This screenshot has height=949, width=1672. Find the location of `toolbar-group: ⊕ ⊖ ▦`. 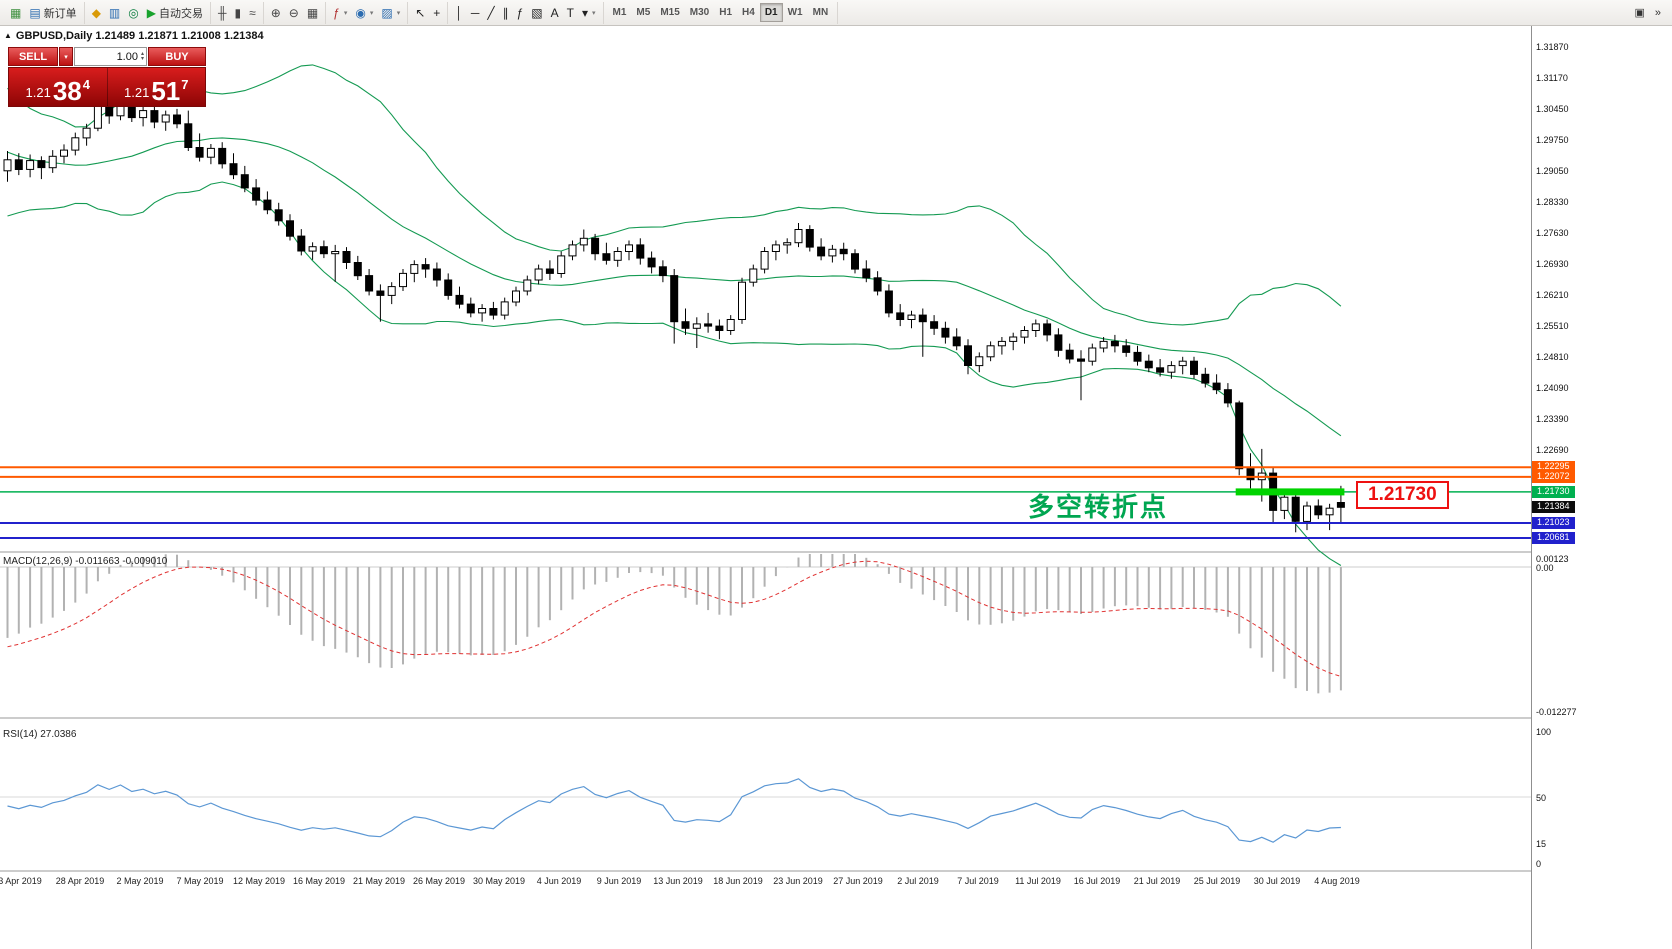

toolbar-group: ⊕ ⊖ ▦ is located at coordinates (295, 12).